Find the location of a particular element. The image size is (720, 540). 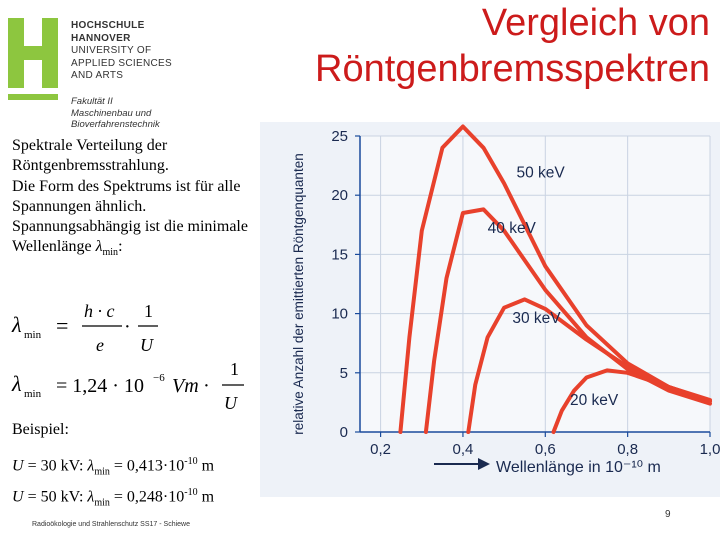

page-number: 9 is located at coordinates (668, 514).